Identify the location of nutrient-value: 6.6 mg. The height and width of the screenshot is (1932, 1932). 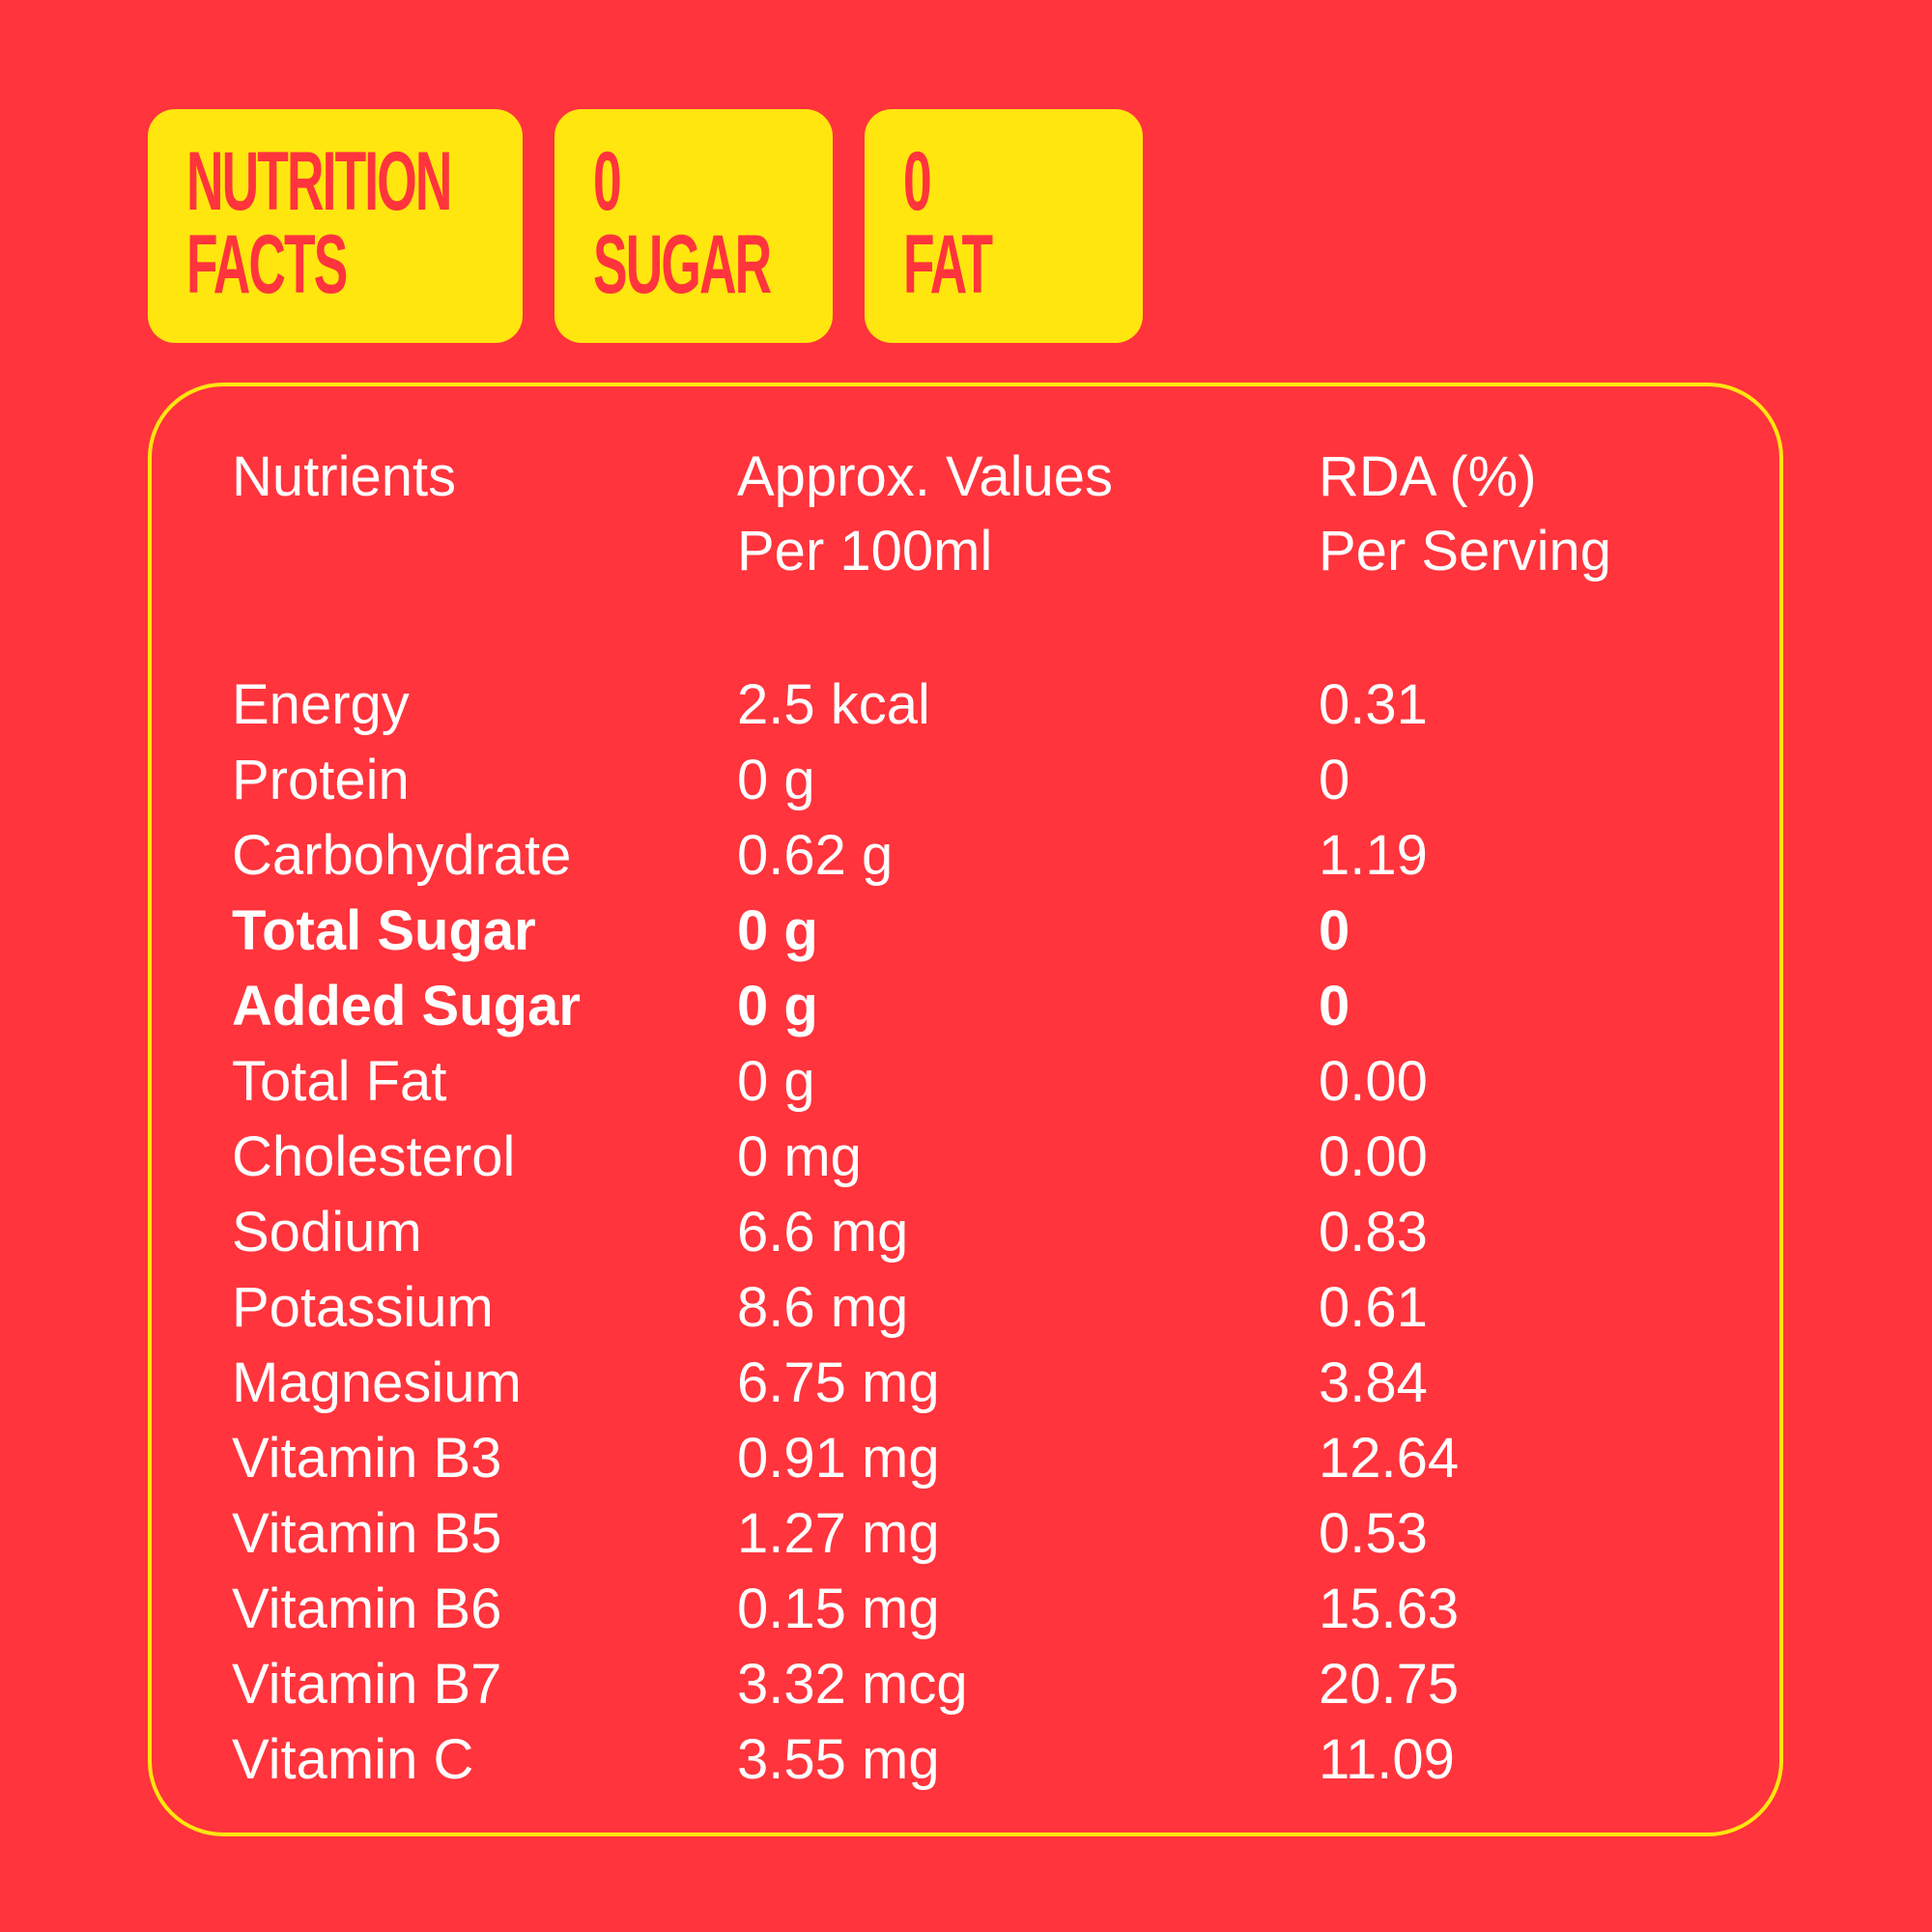
(823, 1232).